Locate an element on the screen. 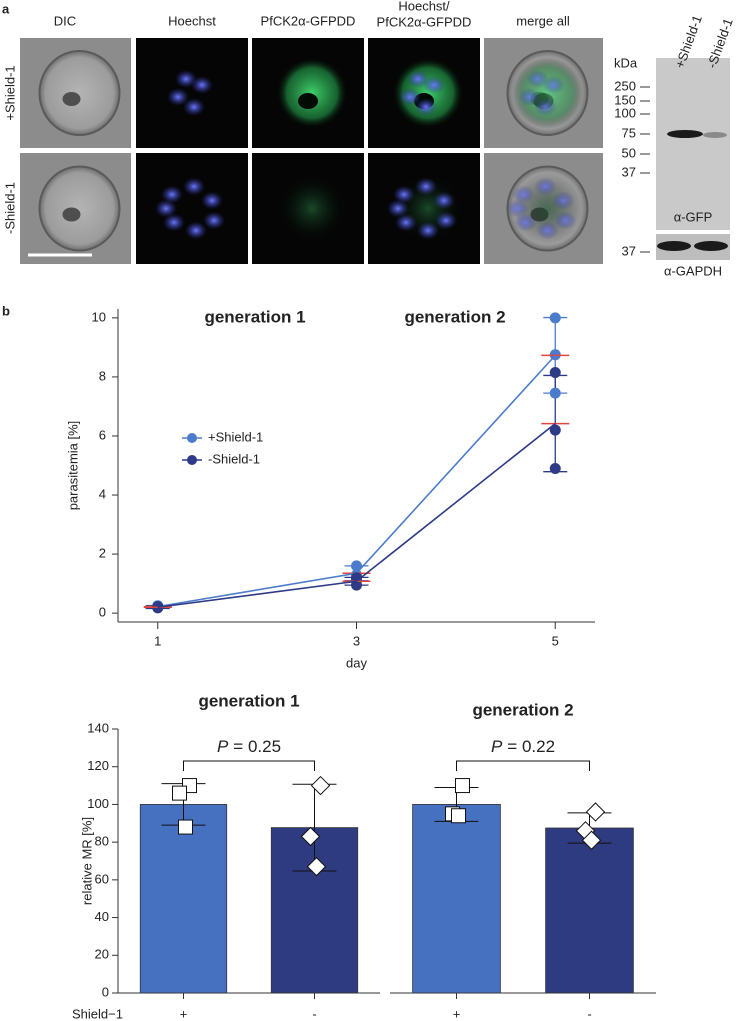  legend-marker is located at coordinates (192, 438).